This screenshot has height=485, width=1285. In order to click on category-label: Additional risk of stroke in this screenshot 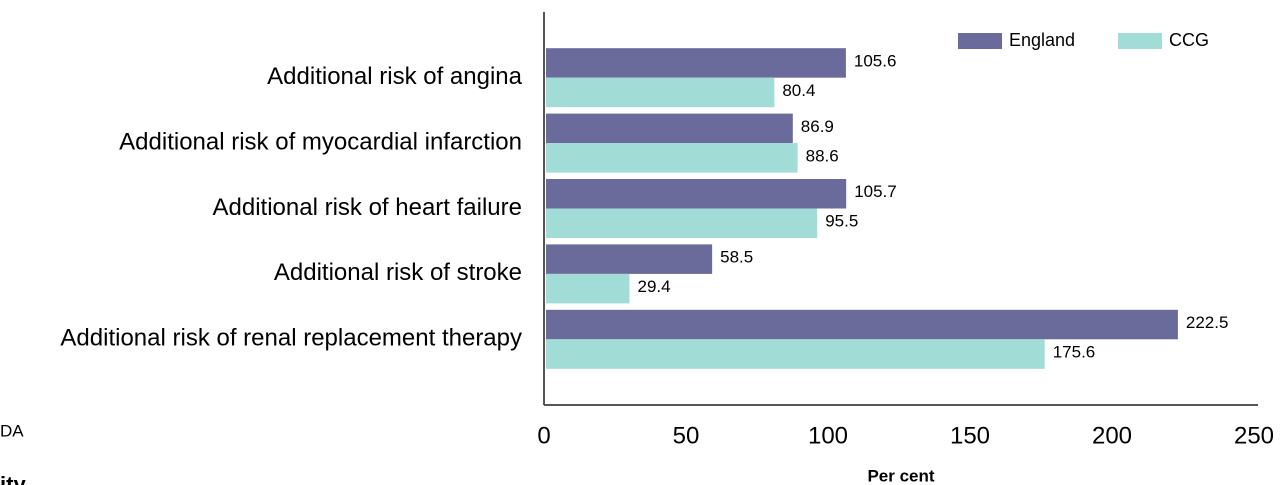, I will do `click(398, 272)`.